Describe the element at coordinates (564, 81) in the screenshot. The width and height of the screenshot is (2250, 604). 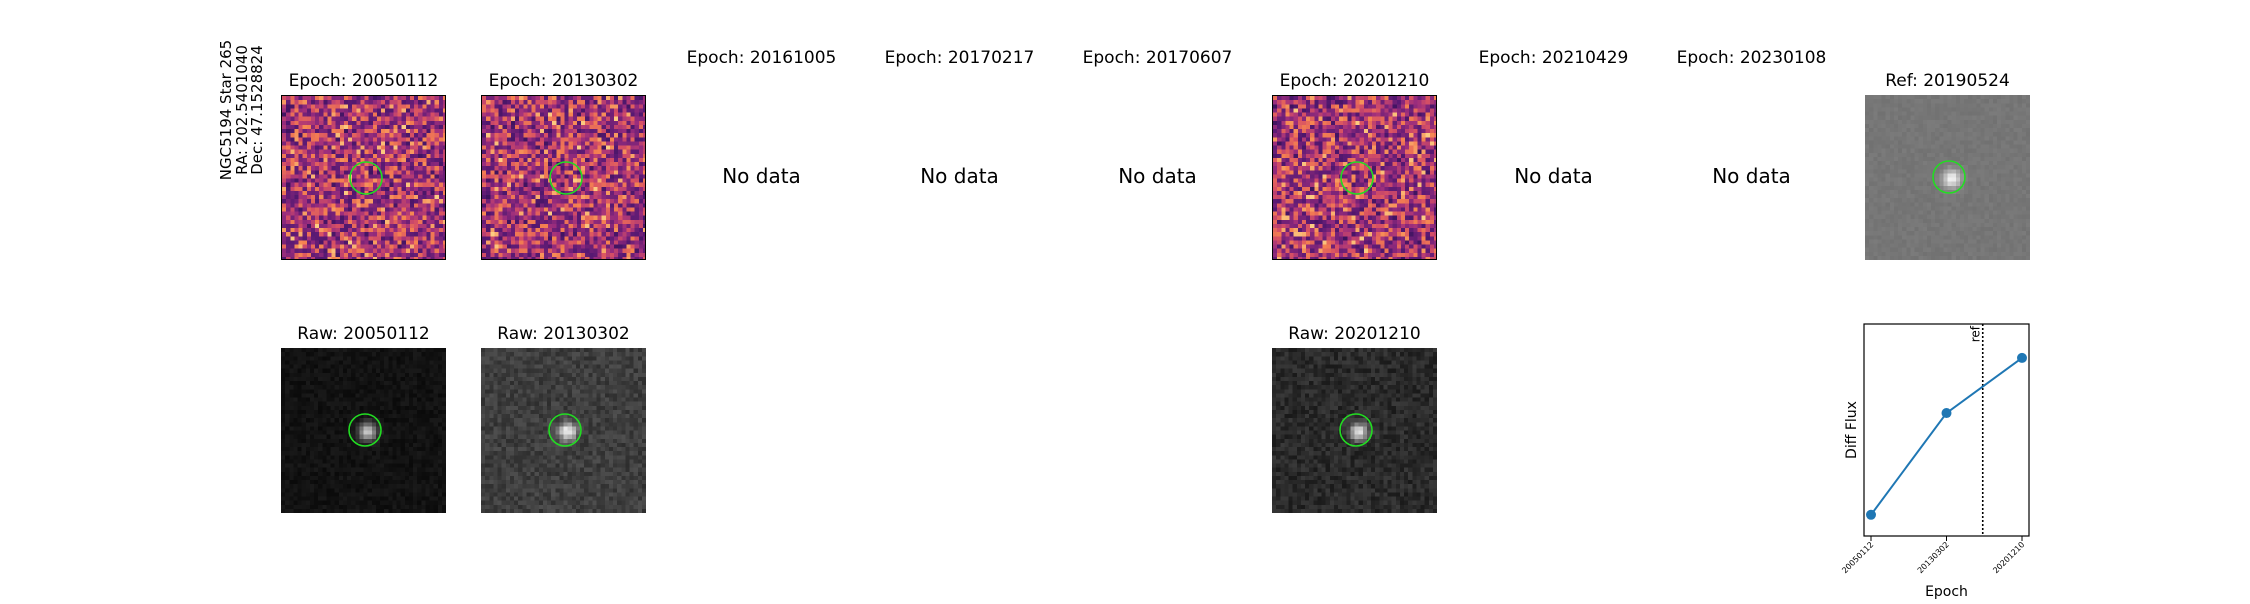
I see `epoch-title: Epoch: 20130302` at that location.